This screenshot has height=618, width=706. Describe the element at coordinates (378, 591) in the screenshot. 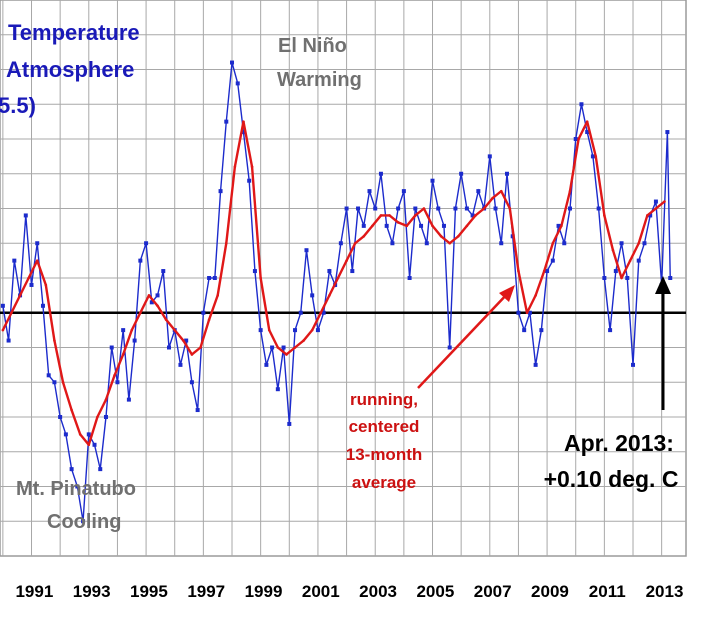

I see `x-tick-label: 2003` at that location.